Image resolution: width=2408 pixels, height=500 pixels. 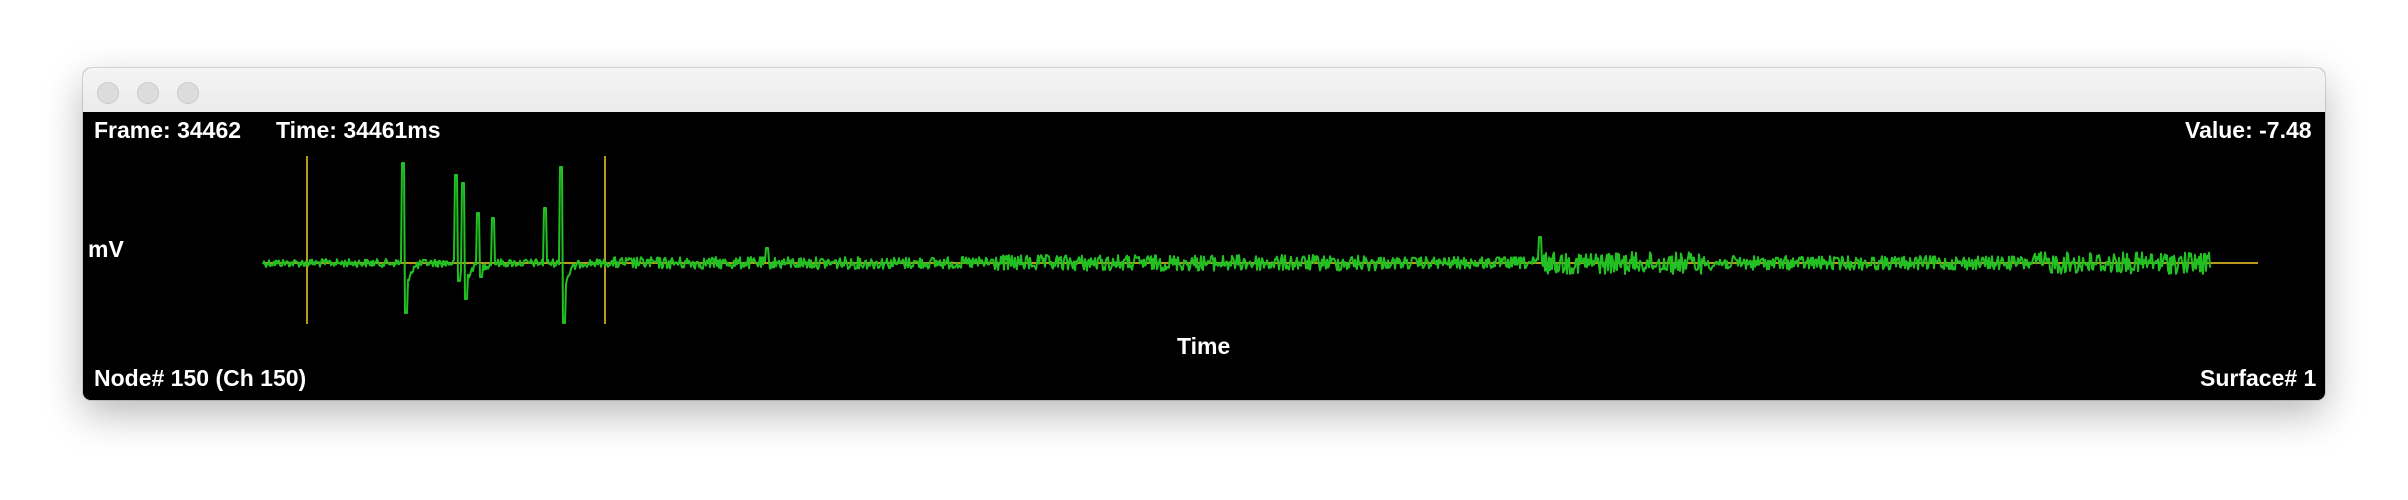 What do you see at coordinates (148, 93) in the screenshot?
I see `minimize-button` at bounding box center [148, 93].